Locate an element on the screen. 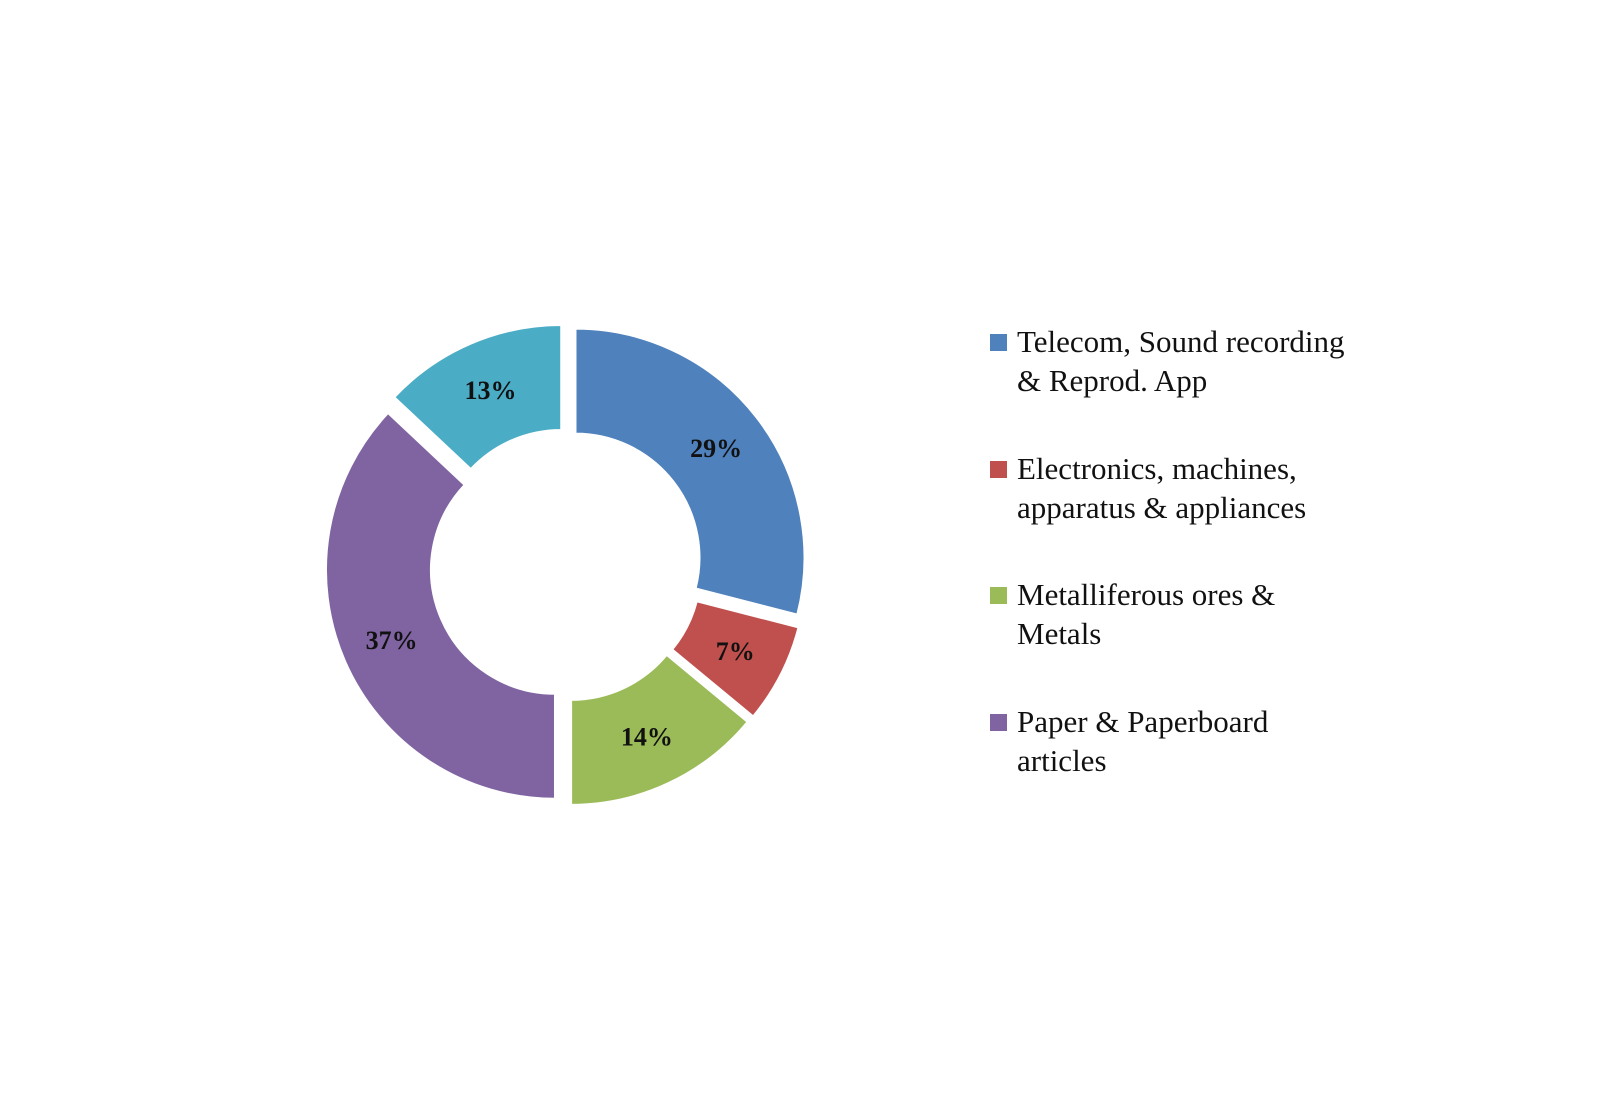 The image size is (1606, 1096). labels-layer: 29% 7% 14% 37% 13% is located at coordinates (560, 563).